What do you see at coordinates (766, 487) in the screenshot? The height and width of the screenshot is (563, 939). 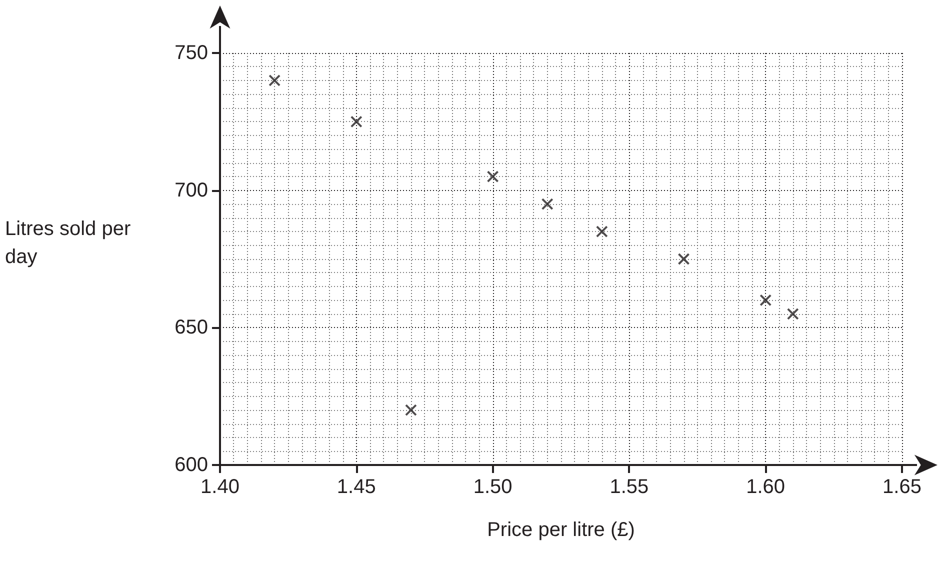 I see `x-tick-label: 1.60` at bounding box center [766, 487].